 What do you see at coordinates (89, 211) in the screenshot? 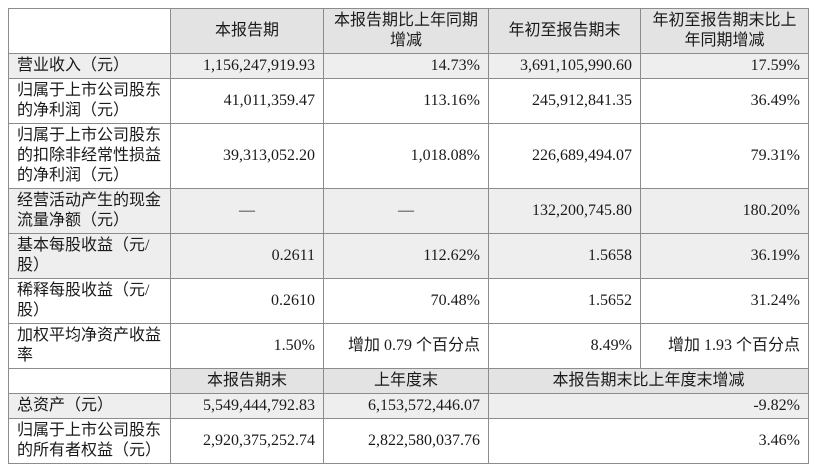
I see `row-label: 经营活动产生的现金流量净额（元）` at bounding box center [89, 211].